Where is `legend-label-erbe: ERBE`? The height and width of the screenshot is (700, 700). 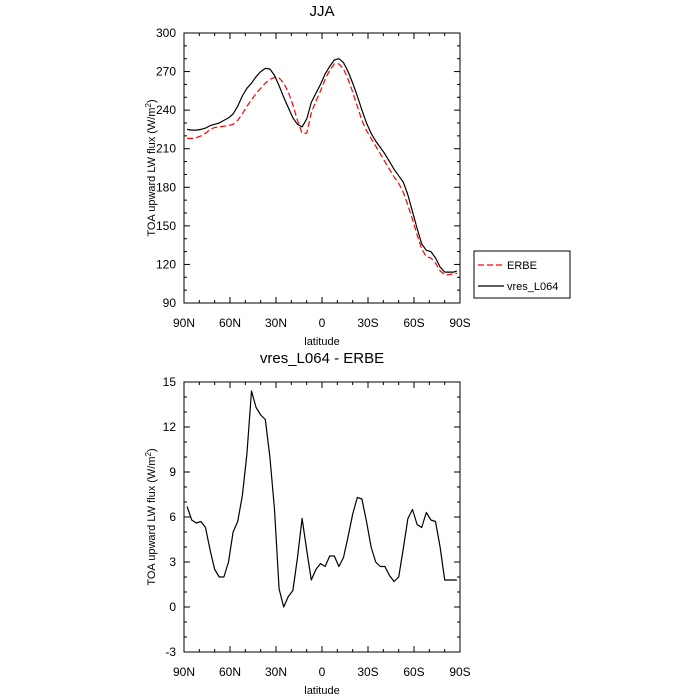
legend-label-erbe: ERBE is located at coordinates (522, 266).